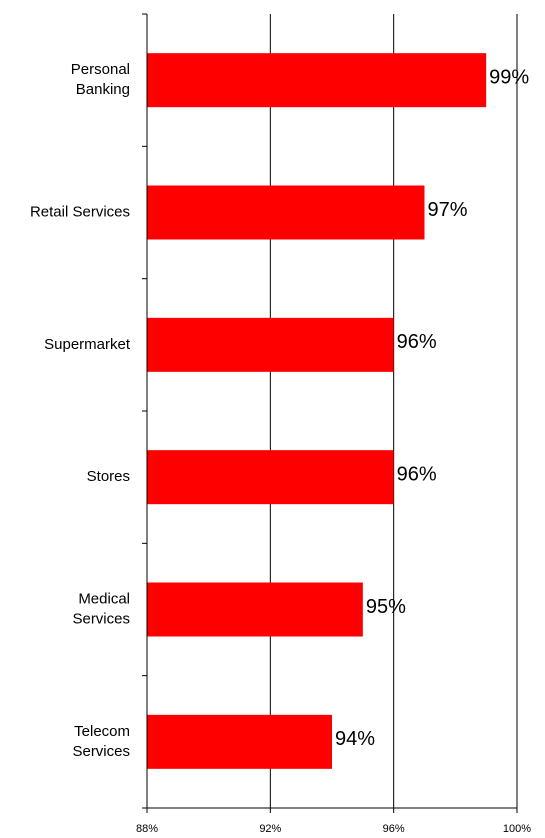 The image size is (545, 838). I want to click on category-label: Retail Services, so click(80, 211).